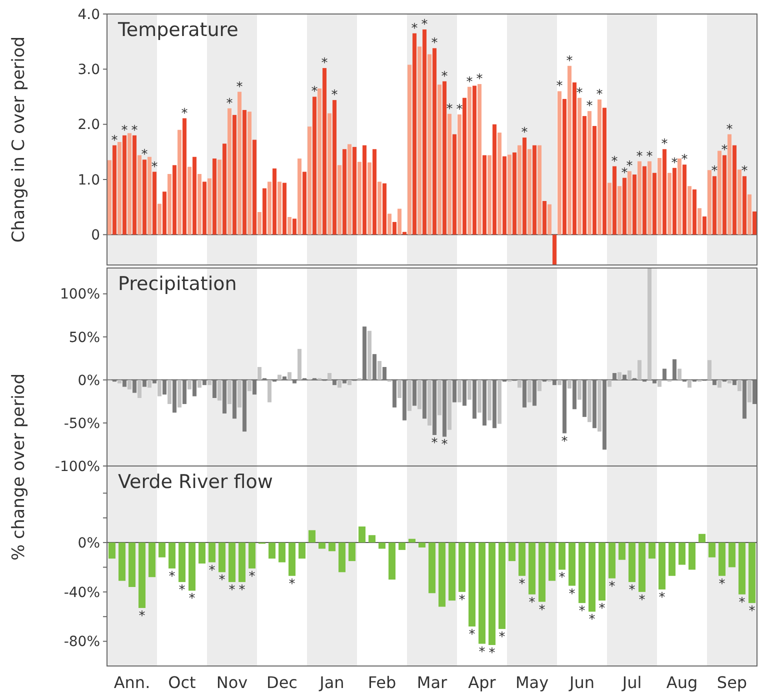  Describe the element at coordinates (482, 682) in the screenshot. I see `x-tick-label: Apr` at that location.